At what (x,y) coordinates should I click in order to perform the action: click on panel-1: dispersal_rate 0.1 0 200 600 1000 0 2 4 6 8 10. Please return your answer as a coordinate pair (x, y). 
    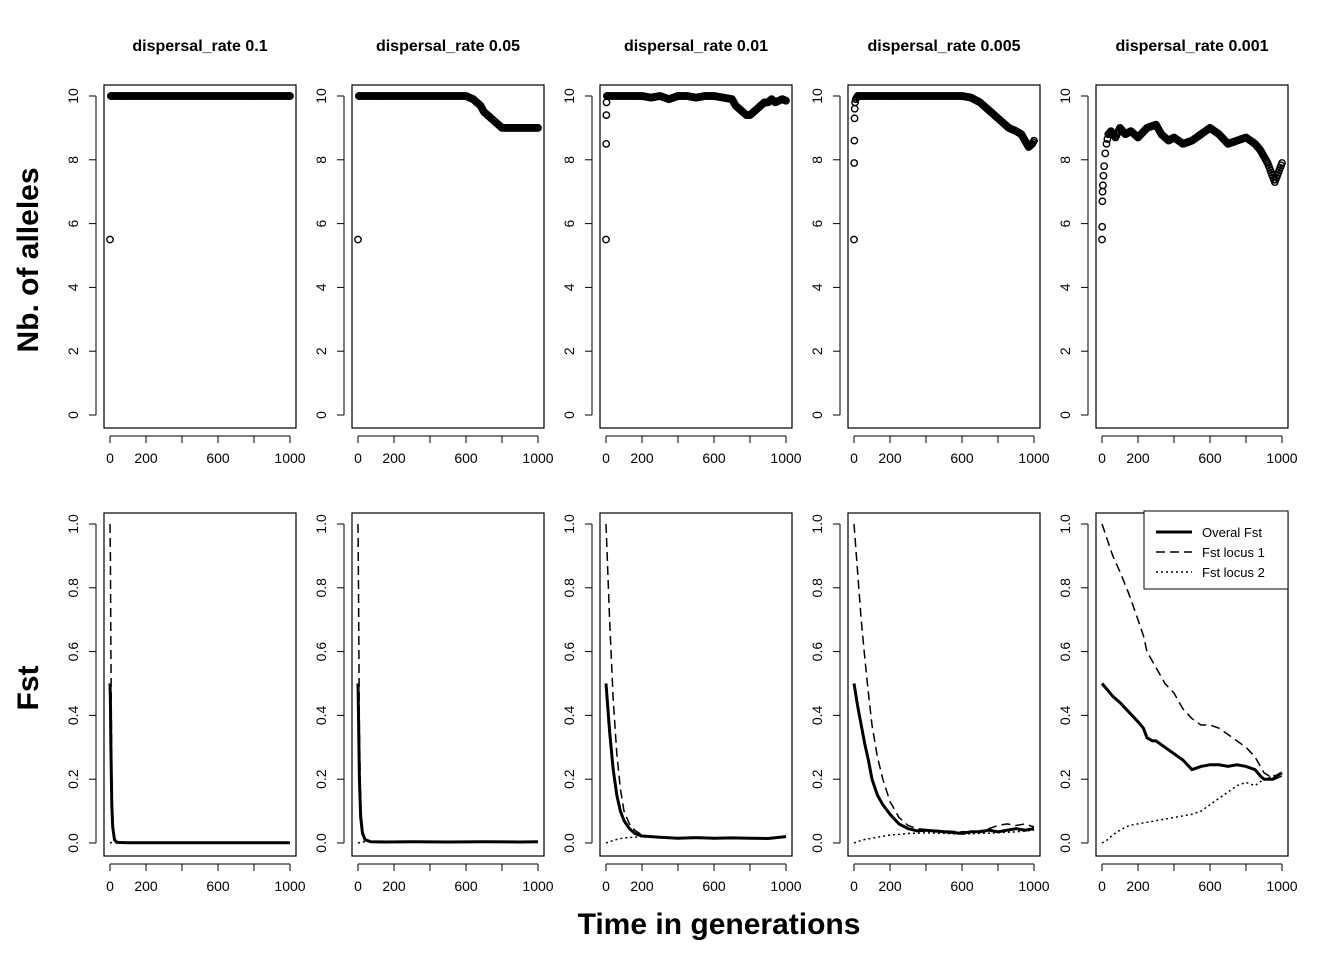
    Looking at the image, I should click on (185, 252).